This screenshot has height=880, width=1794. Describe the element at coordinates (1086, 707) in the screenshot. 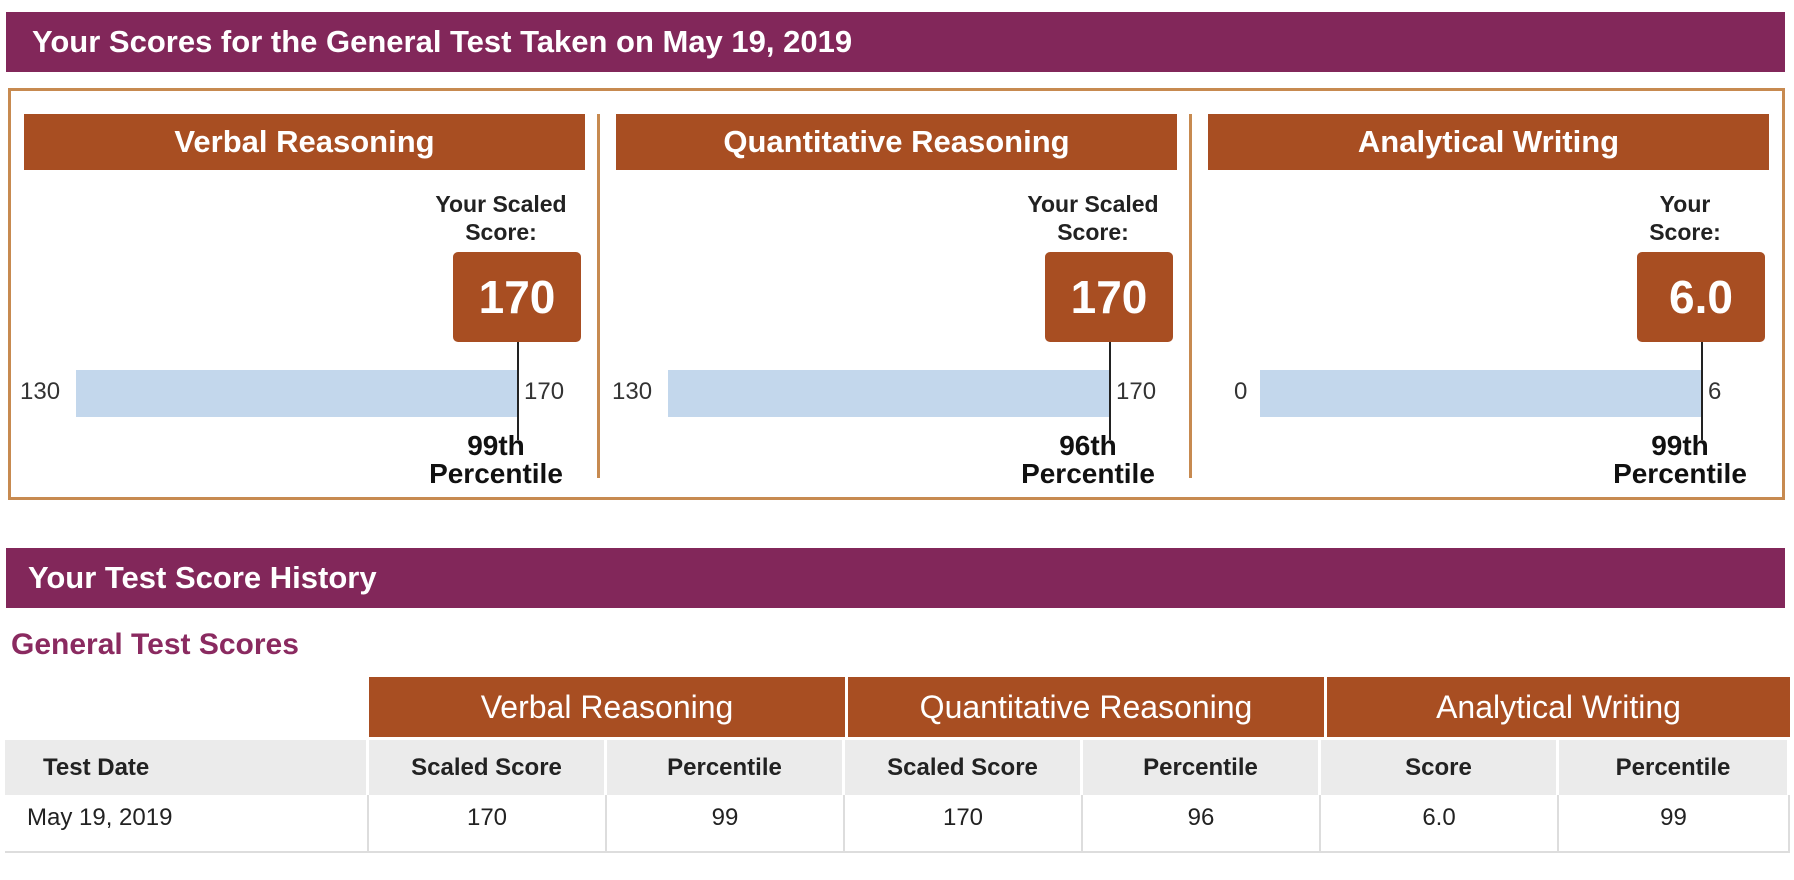

I see `group-header-quant: Quantitative Reasoning` at that location.